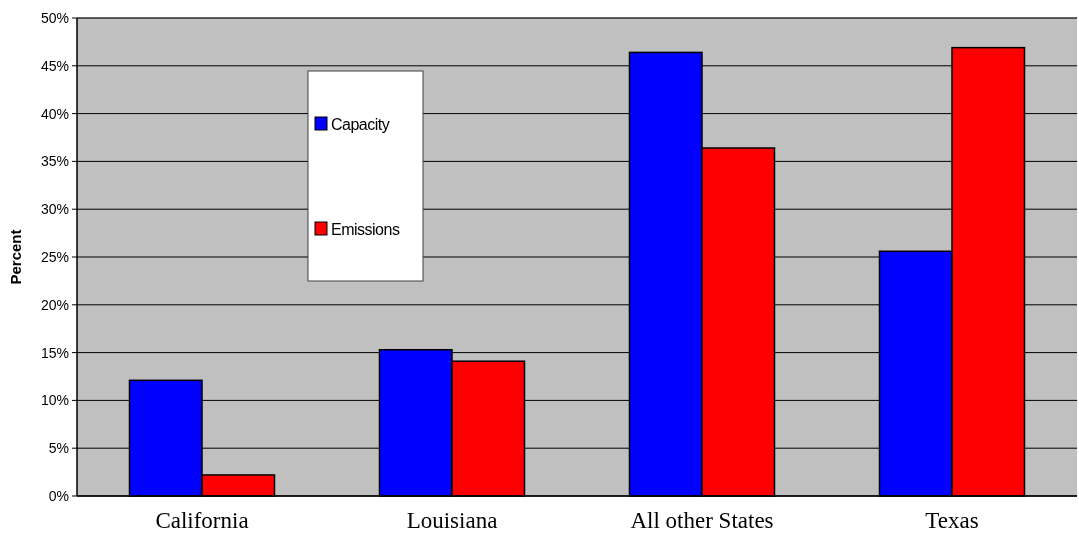  I want to click on x-tick-label: All other States, so click(702, 520).